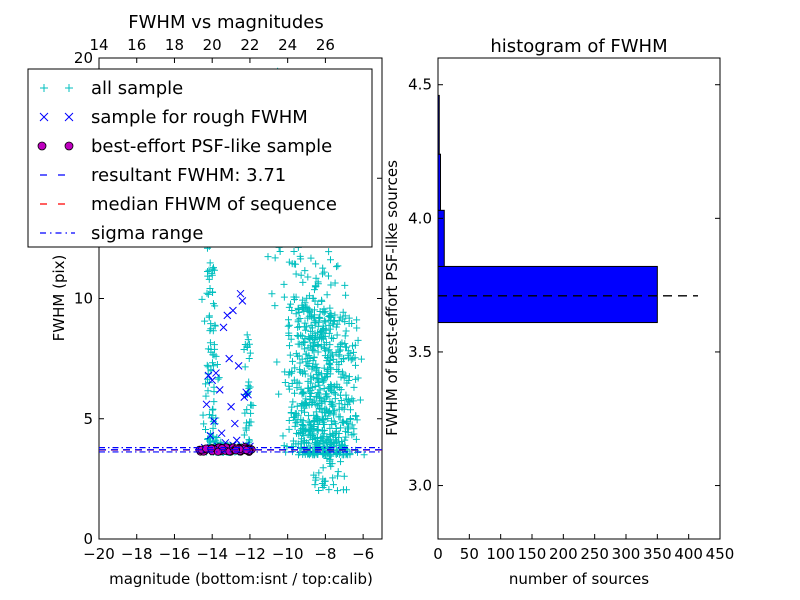 Image resolution: width=800 pixels, height=600 pixels. I want to click on y-tick-label: 3.5, so click(420, 352).